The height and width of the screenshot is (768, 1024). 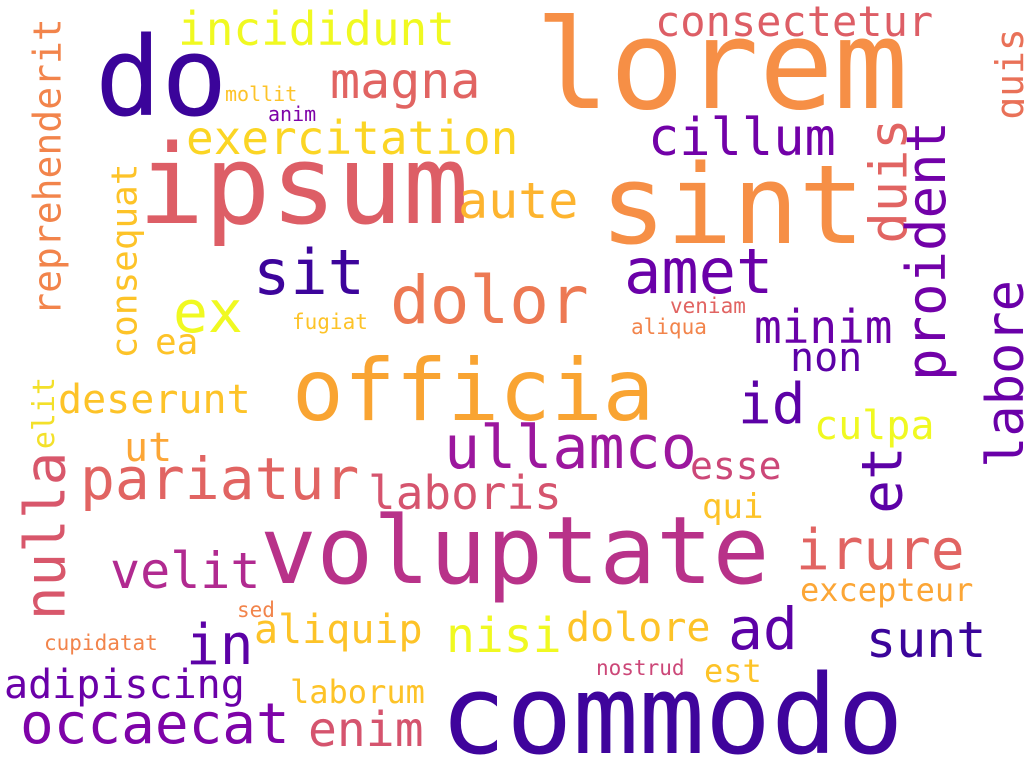 What do you see at coordinates (177, 342) in the screenshot?
I see `word-ea: ea` at bounding box center [177, 342].